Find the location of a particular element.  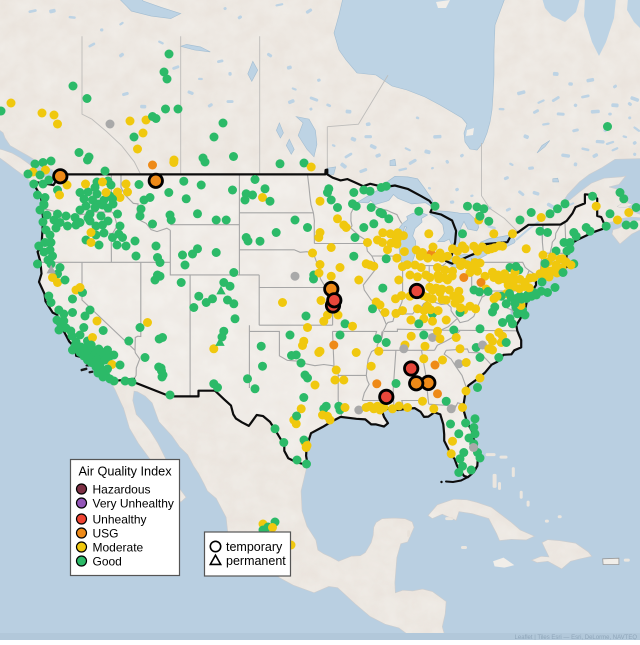

svg-text: Unhealthy is located at coordinates (120, 520).